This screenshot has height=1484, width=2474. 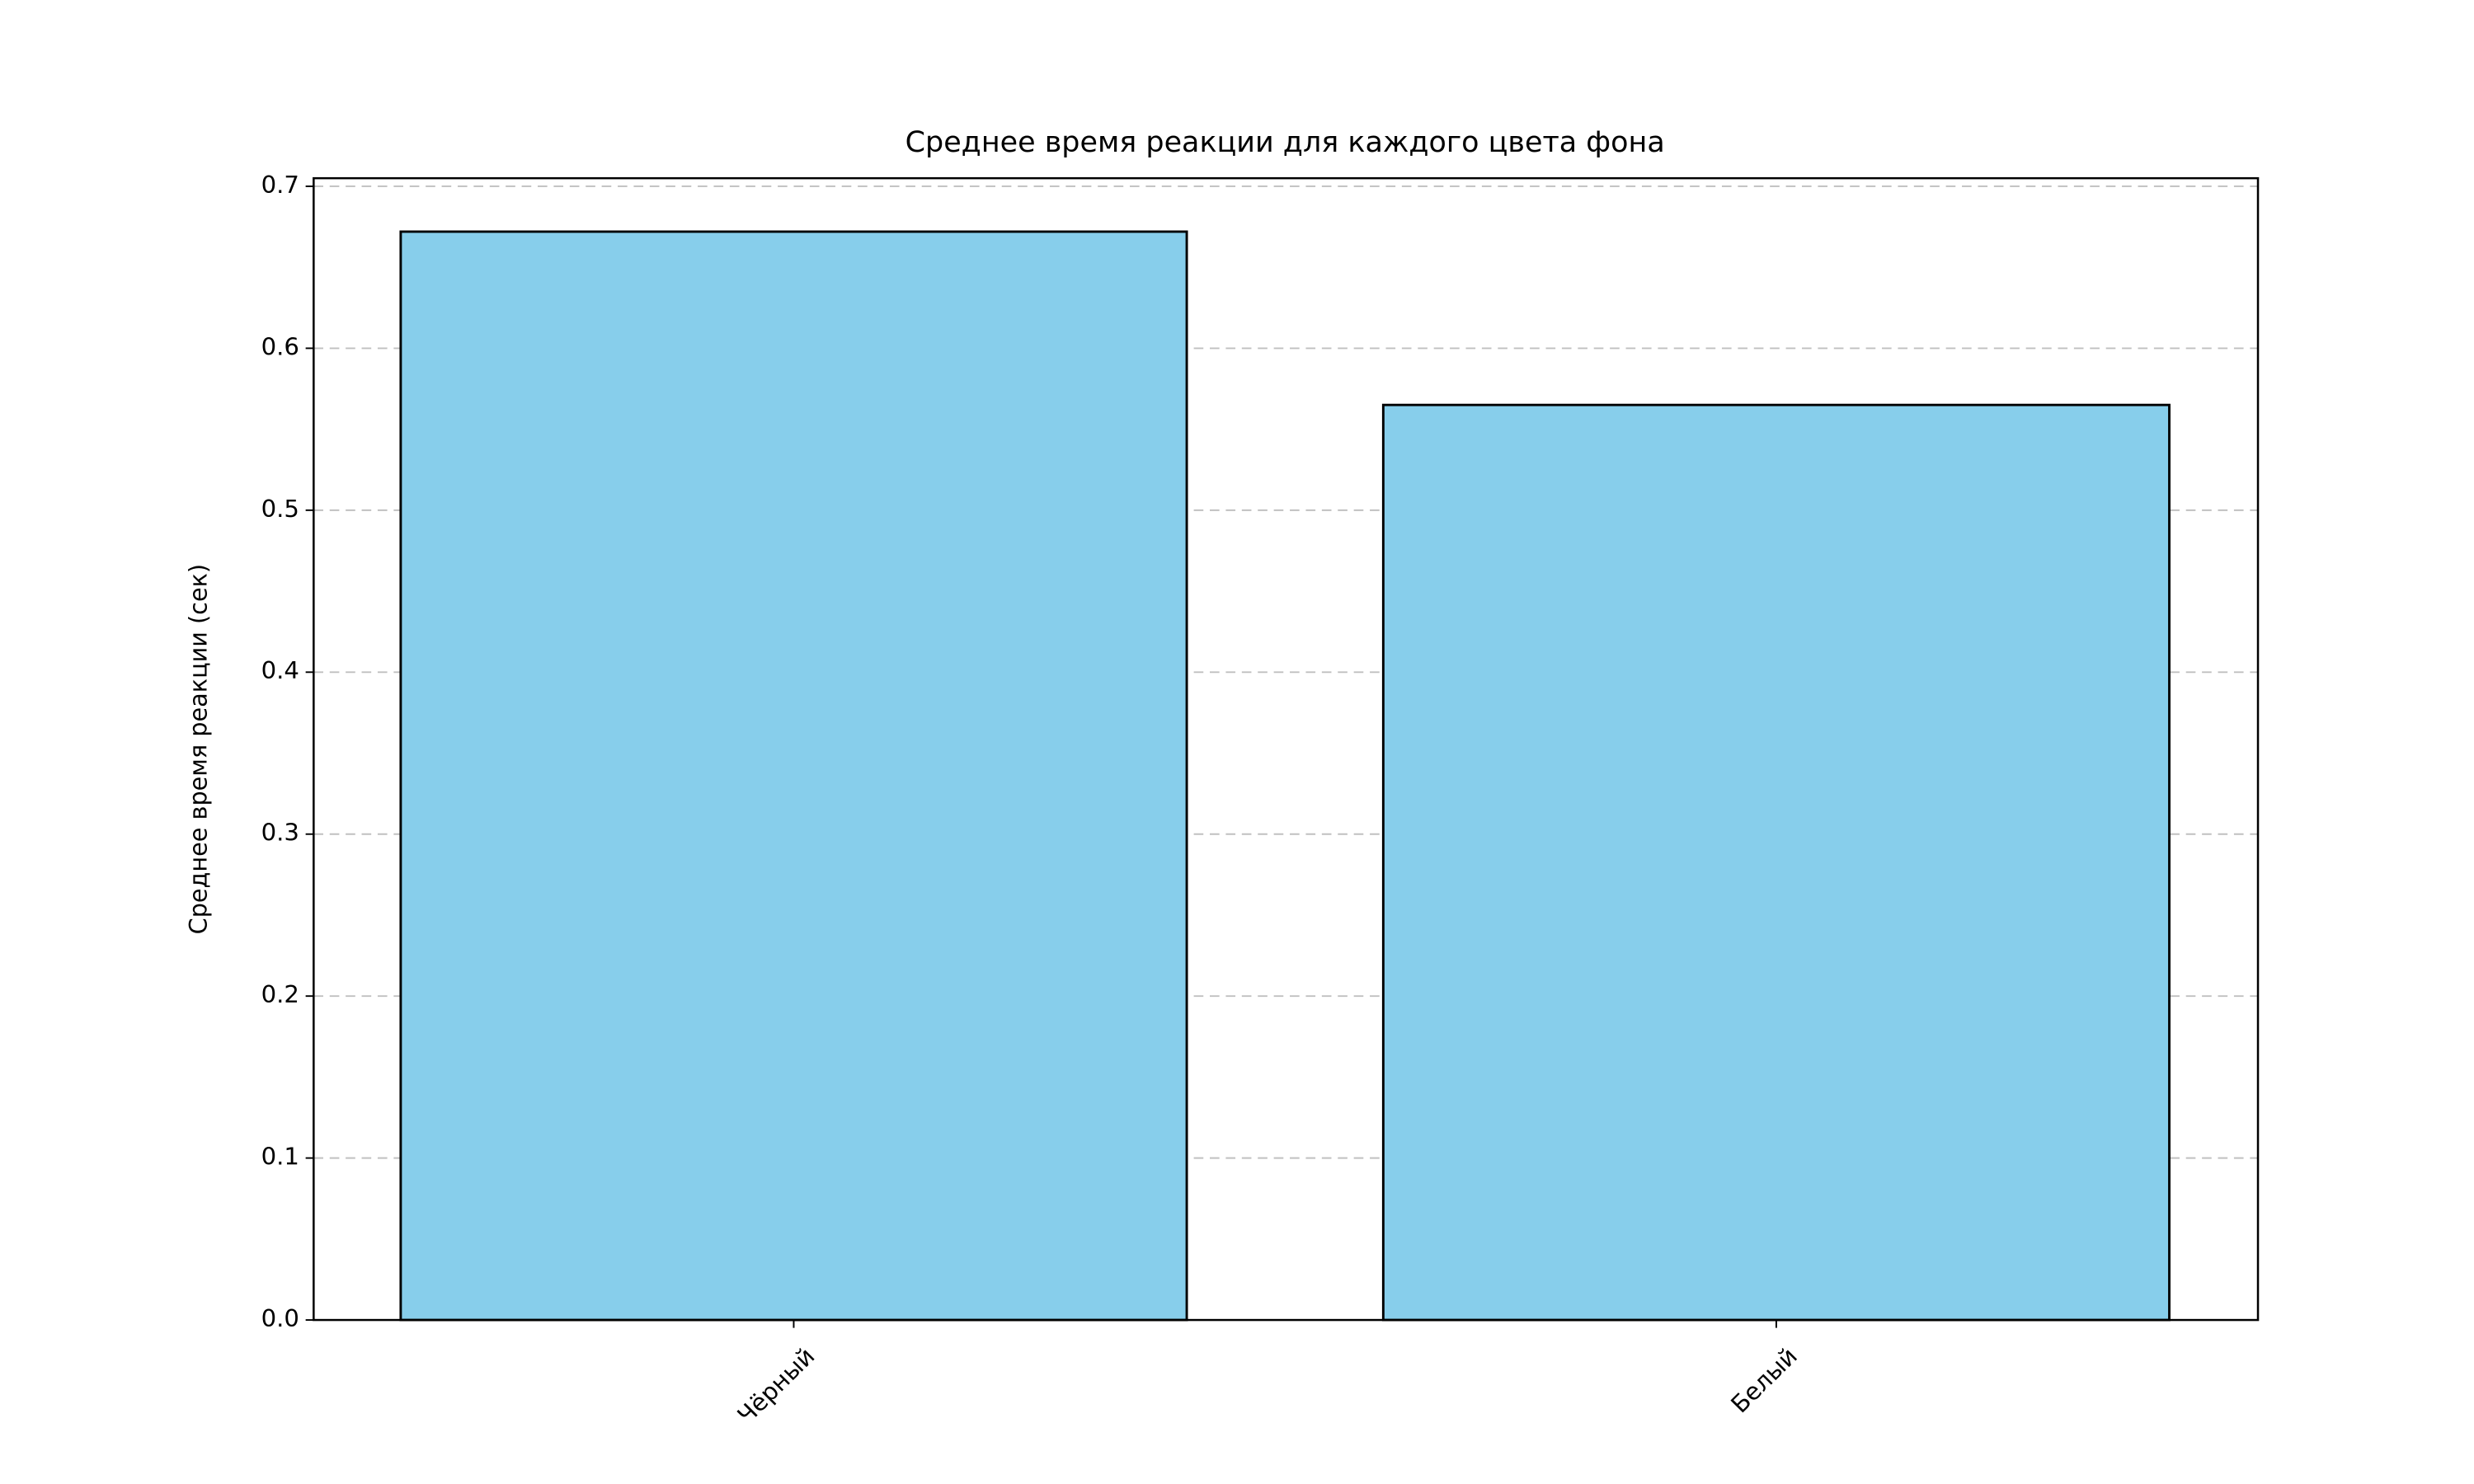 What do you see at coordinates (280, 347) in the screenshot?
I see `y-tick-label: 0.6` at bounding box center [280, 347].